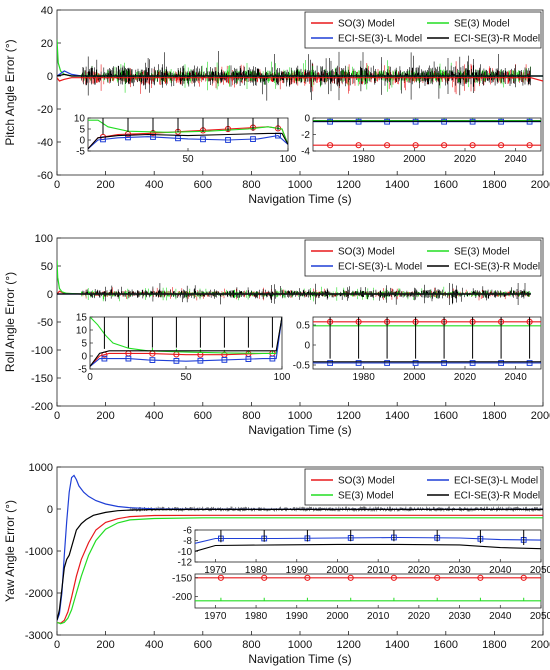 This screenshot has height=670, width=550. I want to click on y-tick-label: 20, so click(47, 44).